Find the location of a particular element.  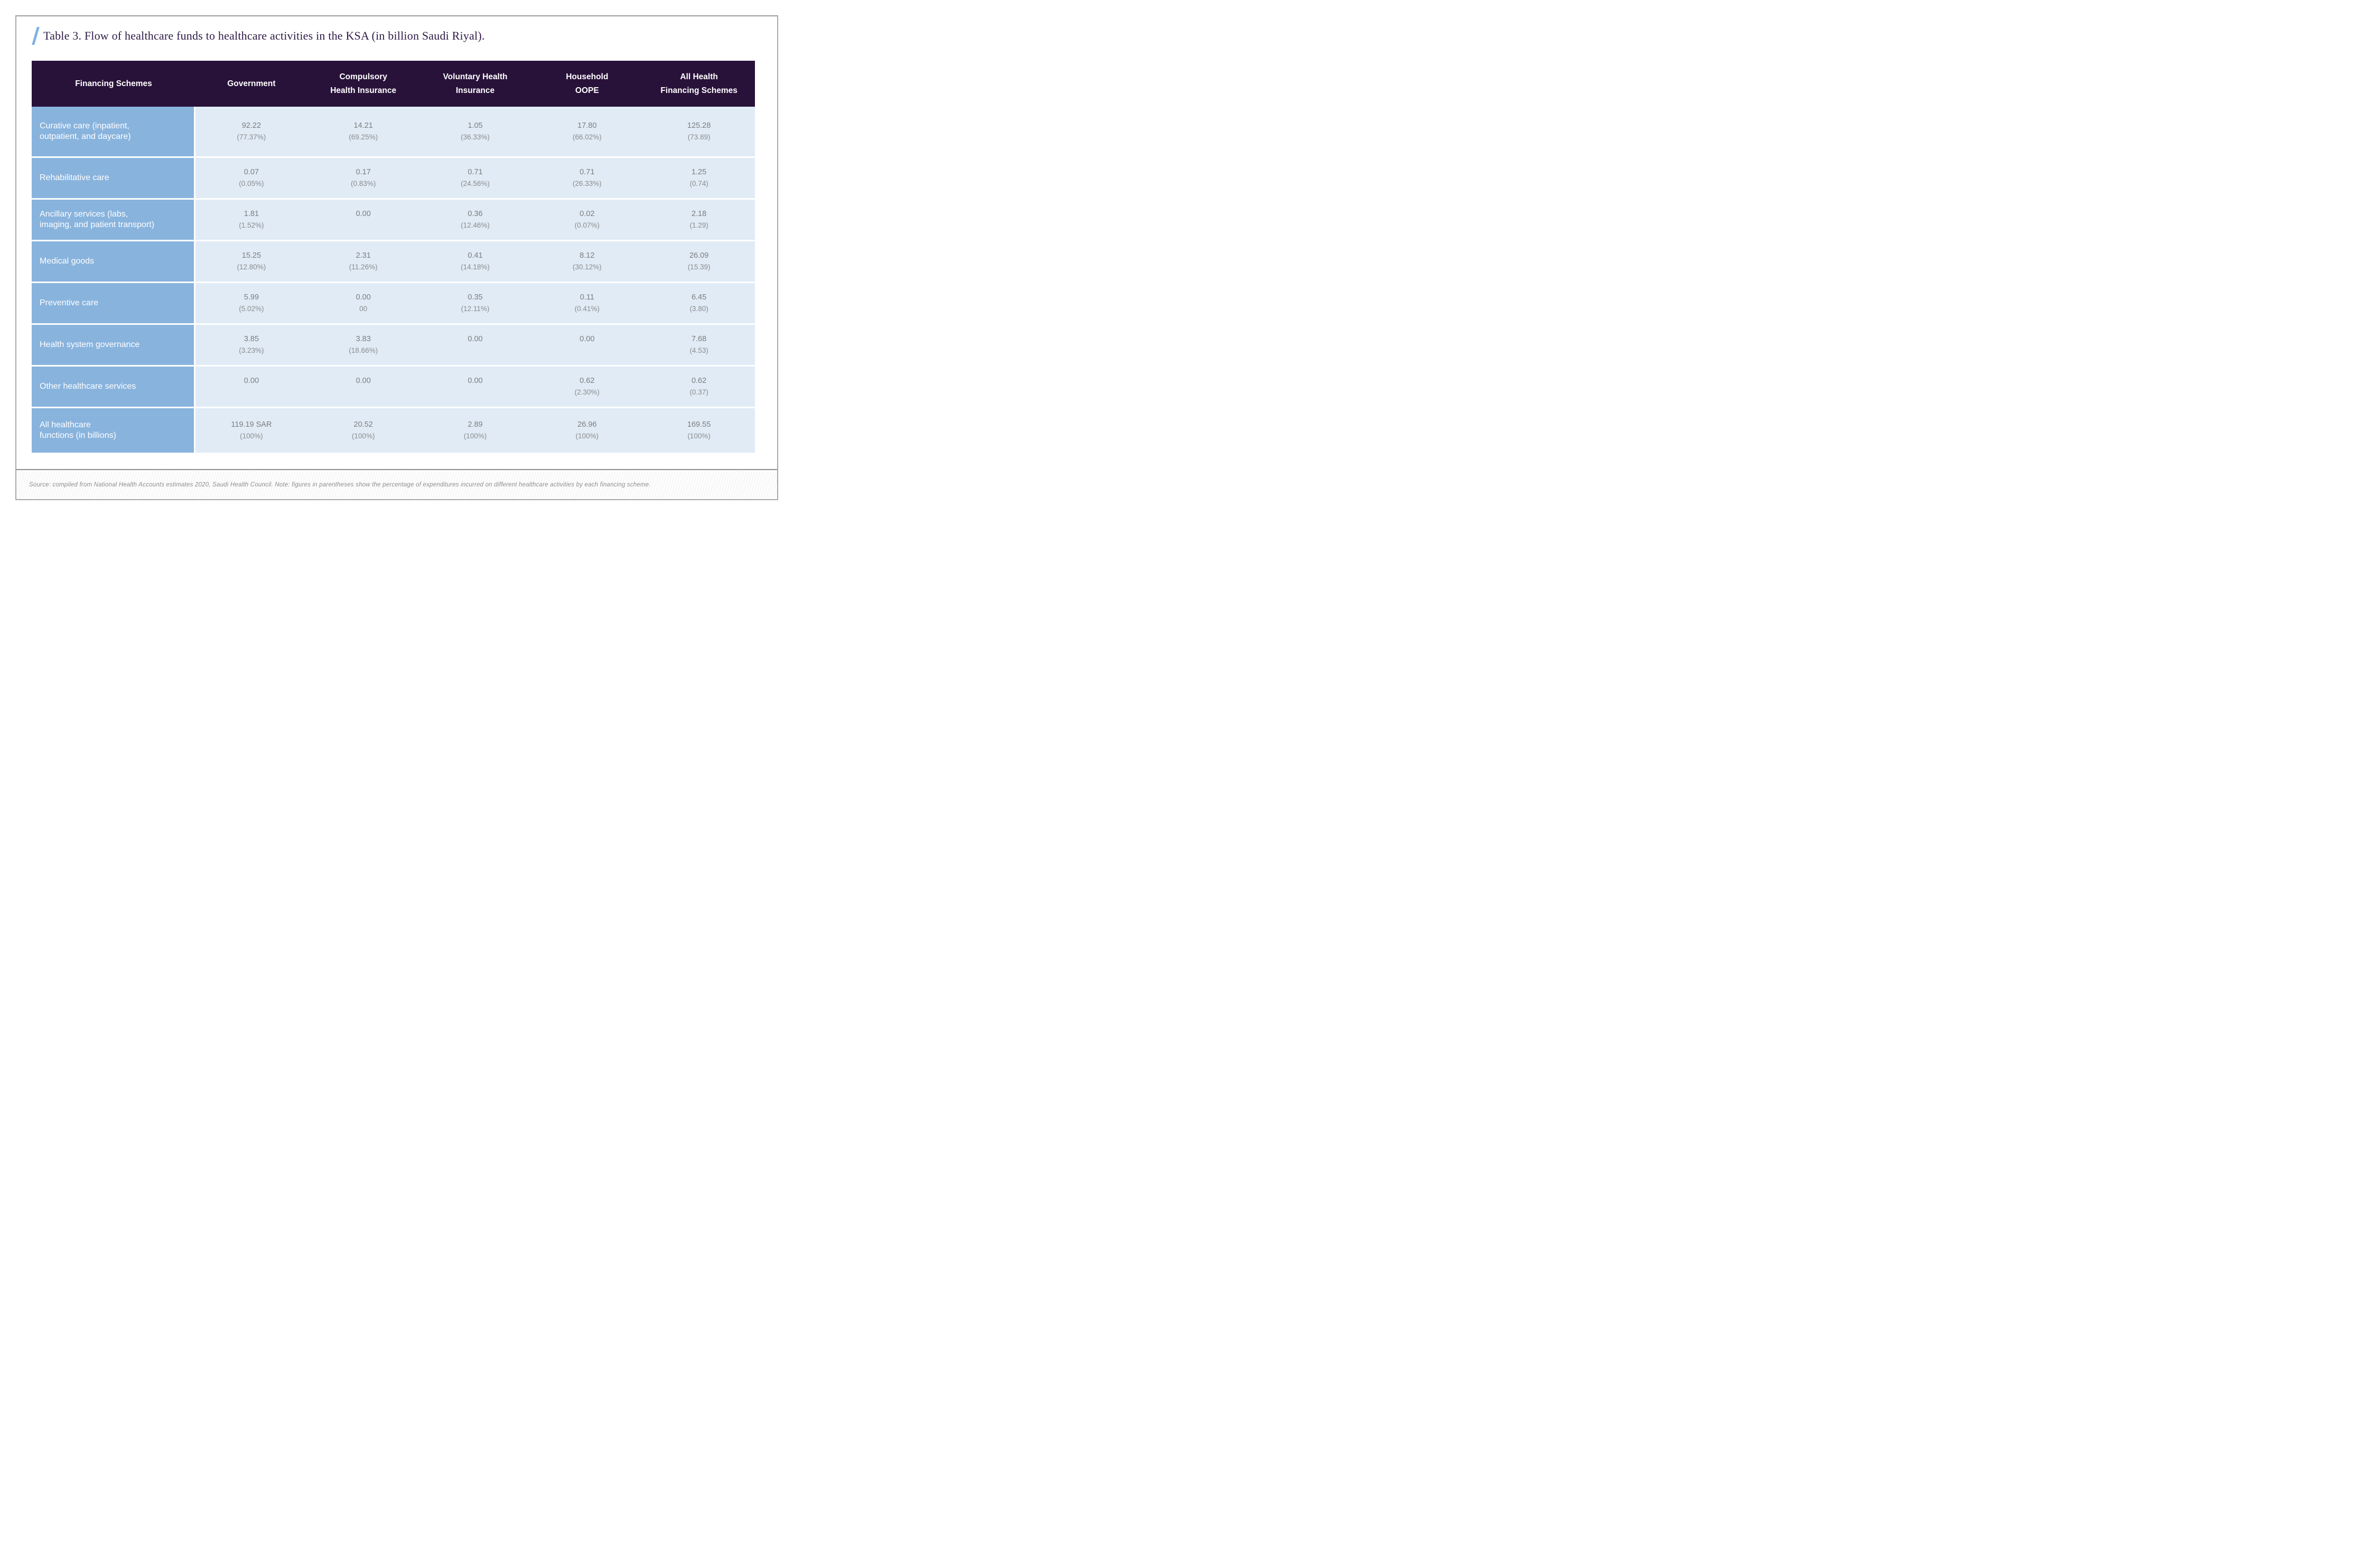

column-header: Financing Schemes is located at coordinates (113, 83).